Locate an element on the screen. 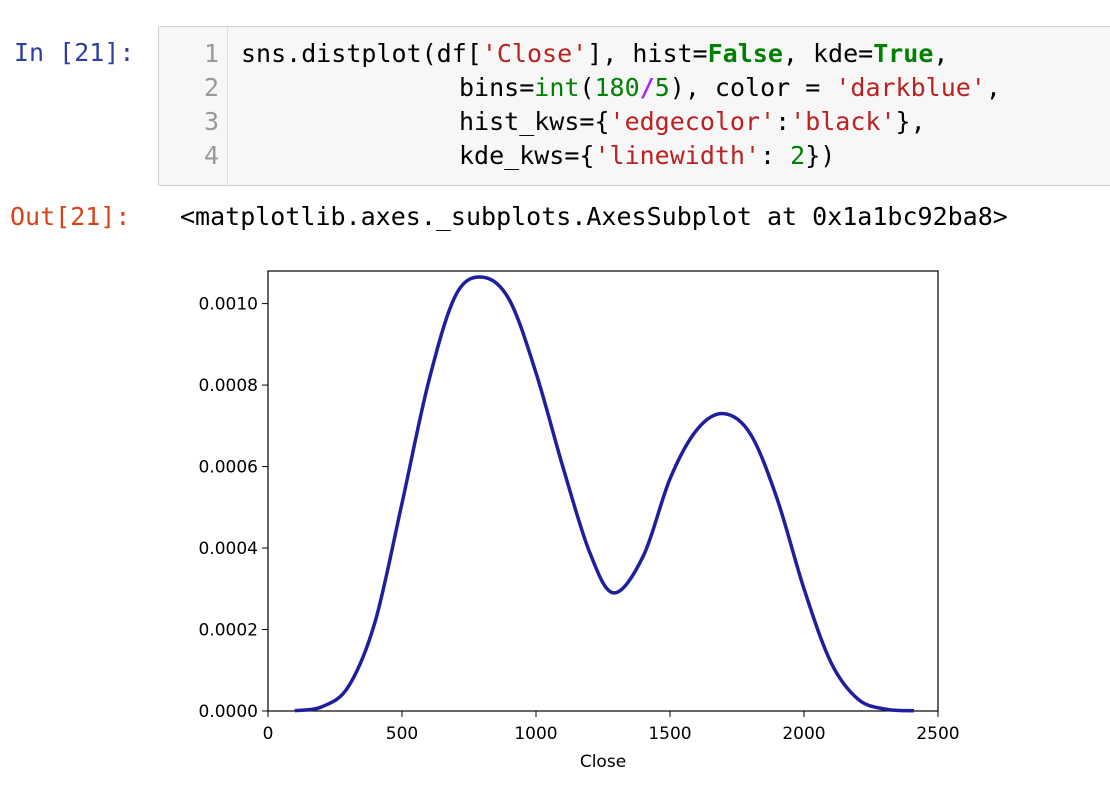  code-token: 'darkblue' is located at coordinates (910, 87).